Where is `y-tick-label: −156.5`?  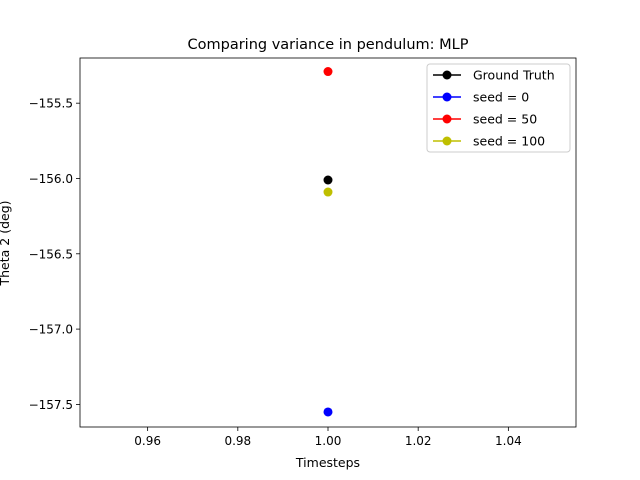 y-tick-label: −156.5 is located at coordinates (51, 254).